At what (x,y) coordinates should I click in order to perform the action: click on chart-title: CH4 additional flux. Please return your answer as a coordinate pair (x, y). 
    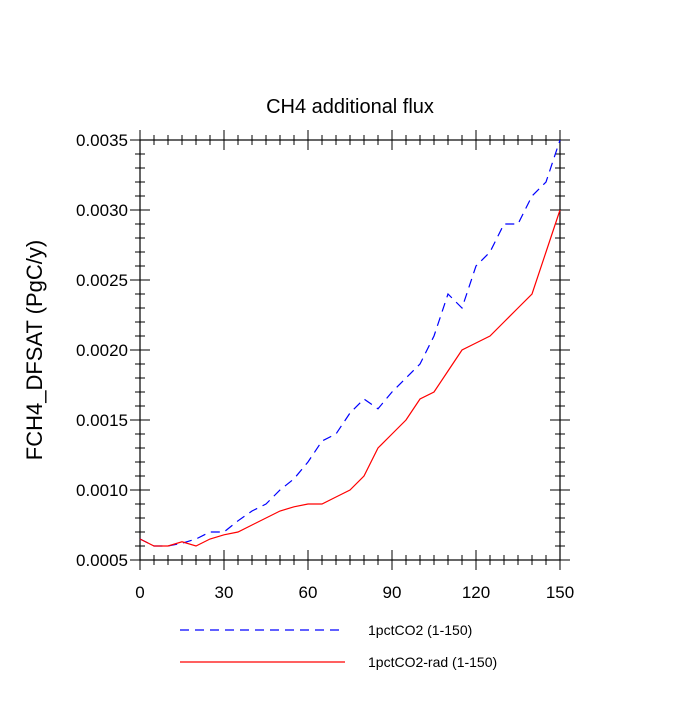
    Looking at the image, I should click on (350, 107).